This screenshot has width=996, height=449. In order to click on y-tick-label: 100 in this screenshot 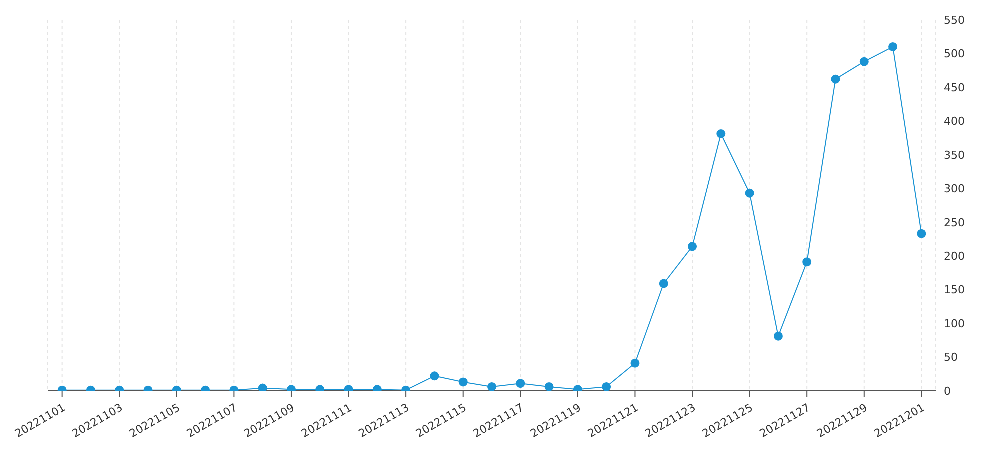, I will do `click(954, 323)`.